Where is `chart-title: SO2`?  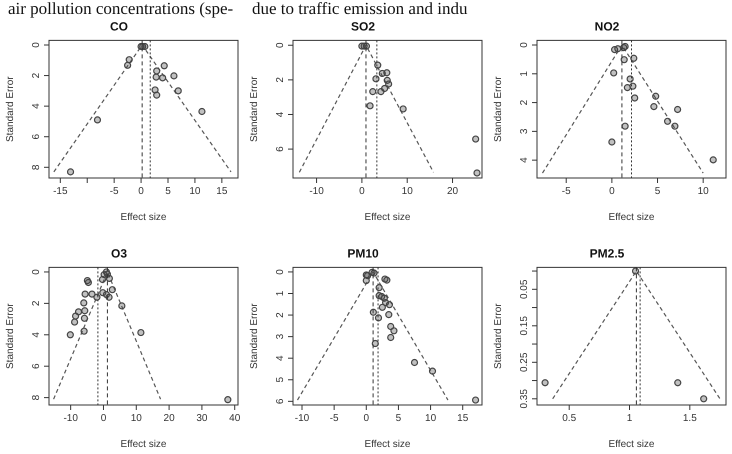
chart-title: SO2 is located at coordinates (363, 27).